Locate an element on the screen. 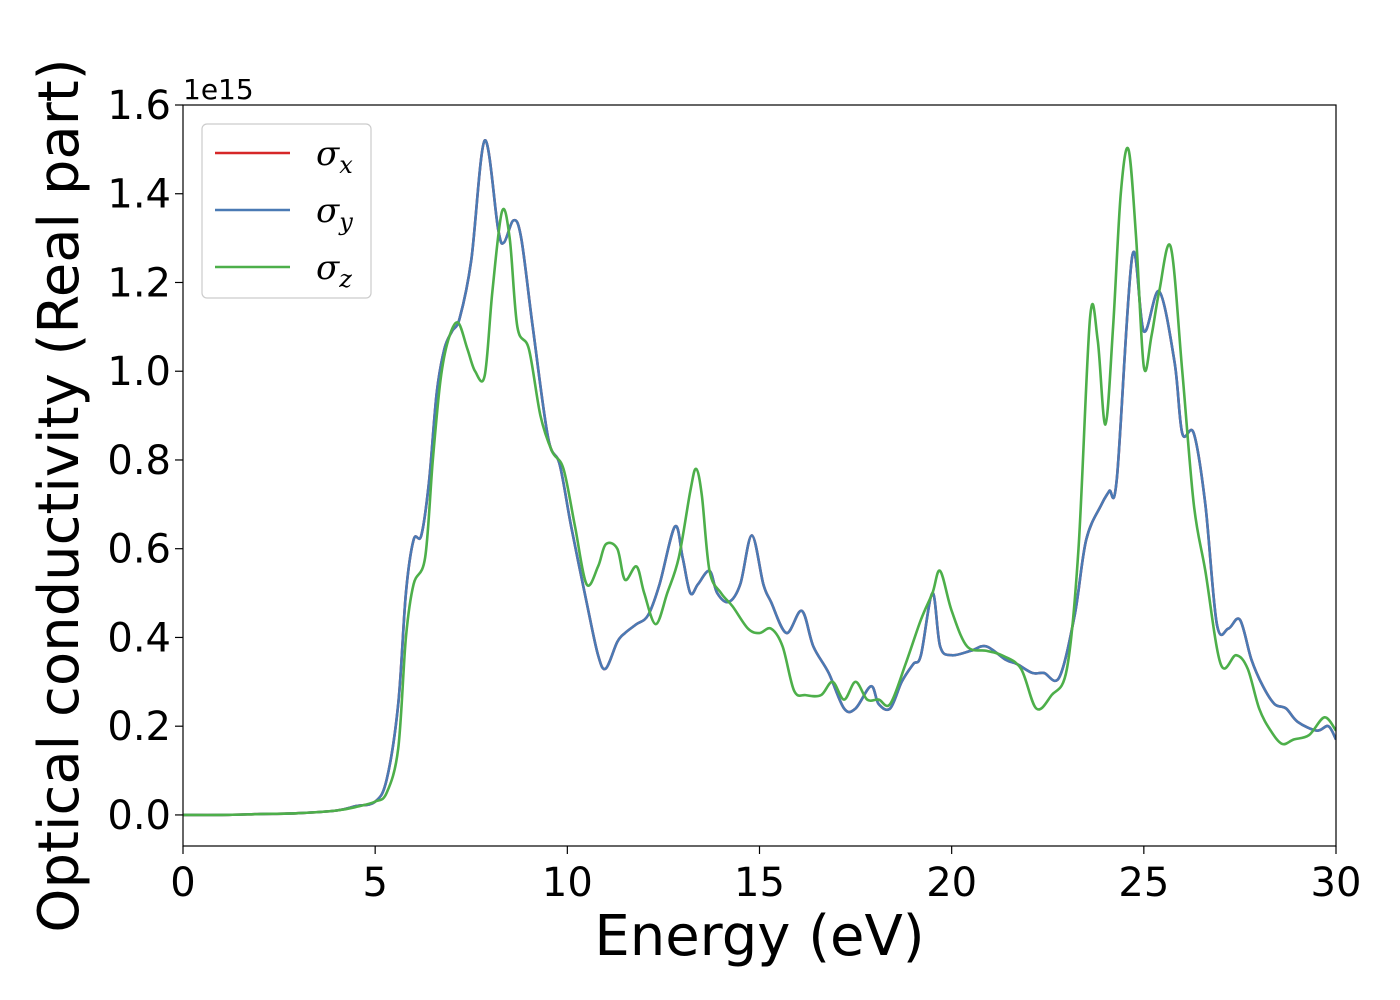  y-tick-label: 1.6 is located at coordinates (139, 106).